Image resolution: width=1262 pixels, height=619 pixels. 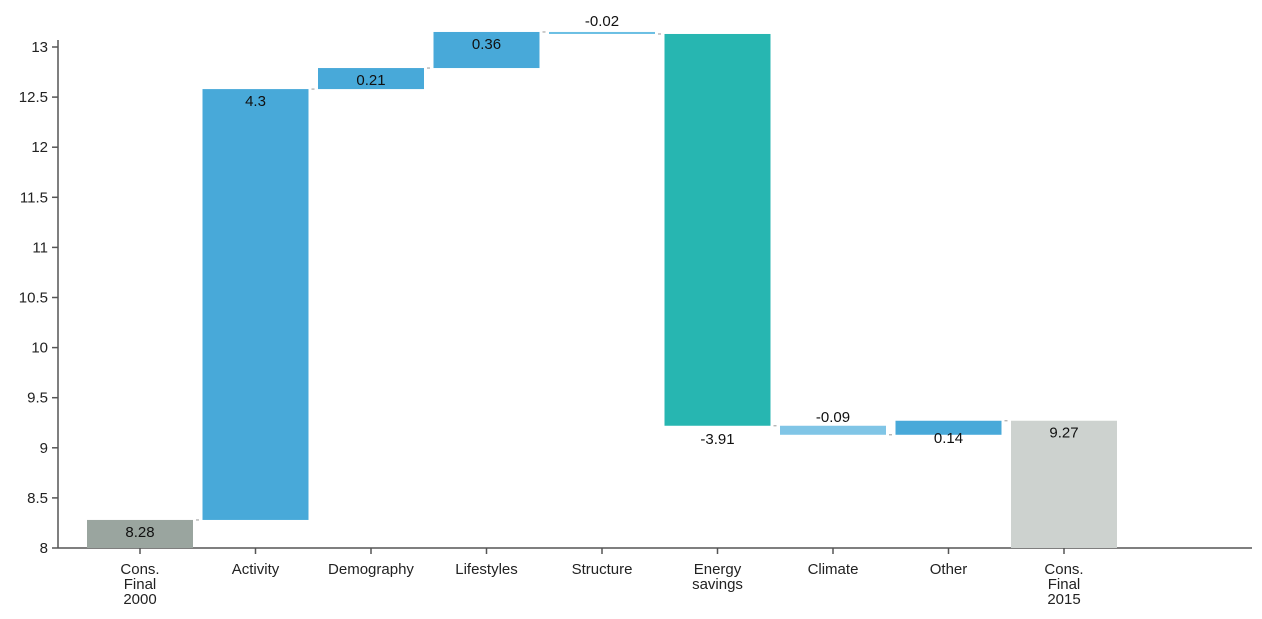 What do you see at coordinates (486, 44) in the screenshot?
I see `value-label: 0.36` at bounding box center [486, 44].